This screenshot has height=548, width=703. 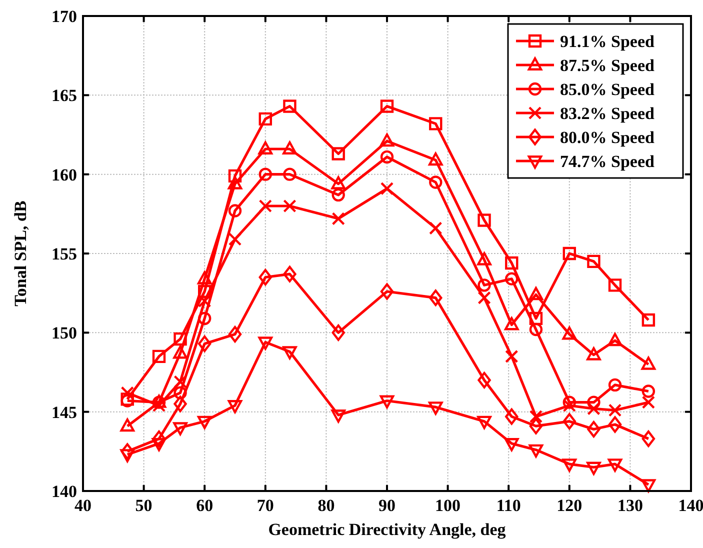 What do you see at coordinates (265, 505) in the screenshot?
I see `x-tick-label: 70` at bounding box center [265, 505].